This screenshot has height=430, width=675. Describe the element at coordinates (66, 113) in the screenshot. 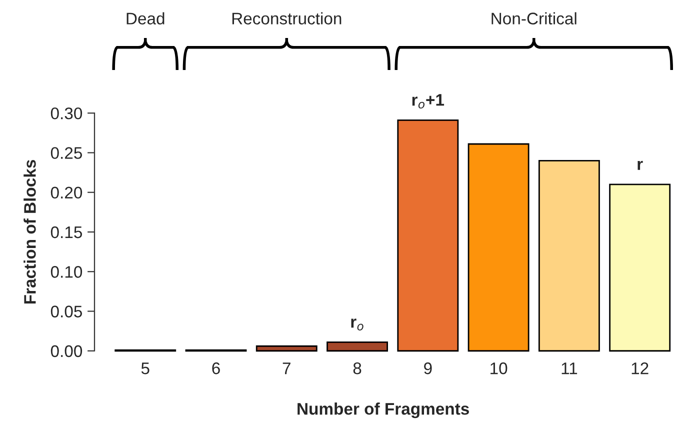

I see `y-tick-label: 0.30` at that location.